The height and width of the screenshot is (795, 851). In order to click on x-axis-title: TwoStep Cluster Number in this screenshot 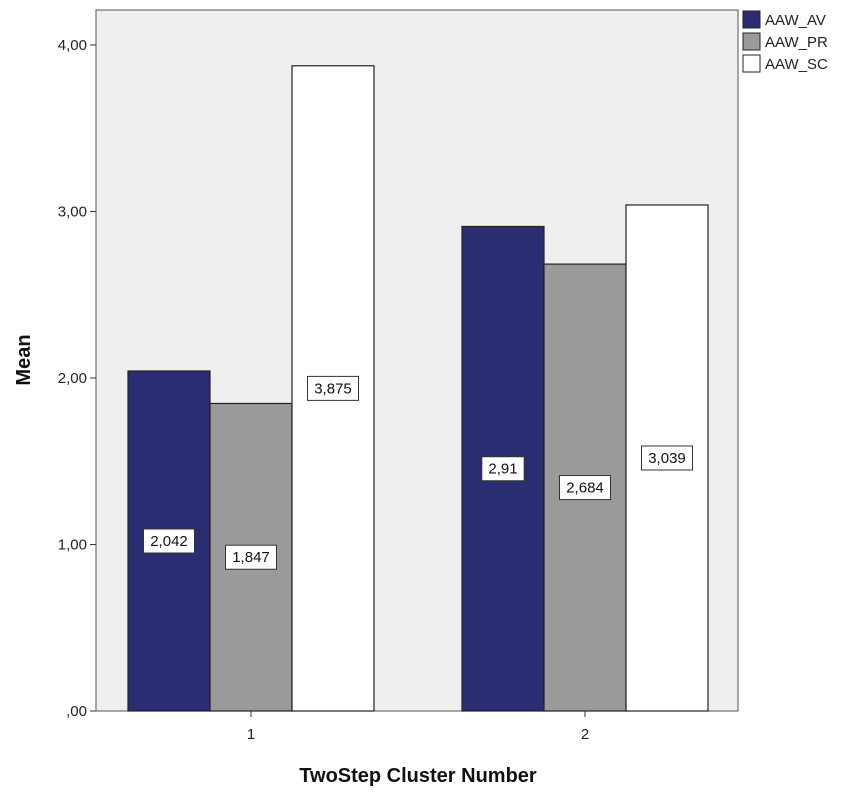, I will do `click(418, 776)`.